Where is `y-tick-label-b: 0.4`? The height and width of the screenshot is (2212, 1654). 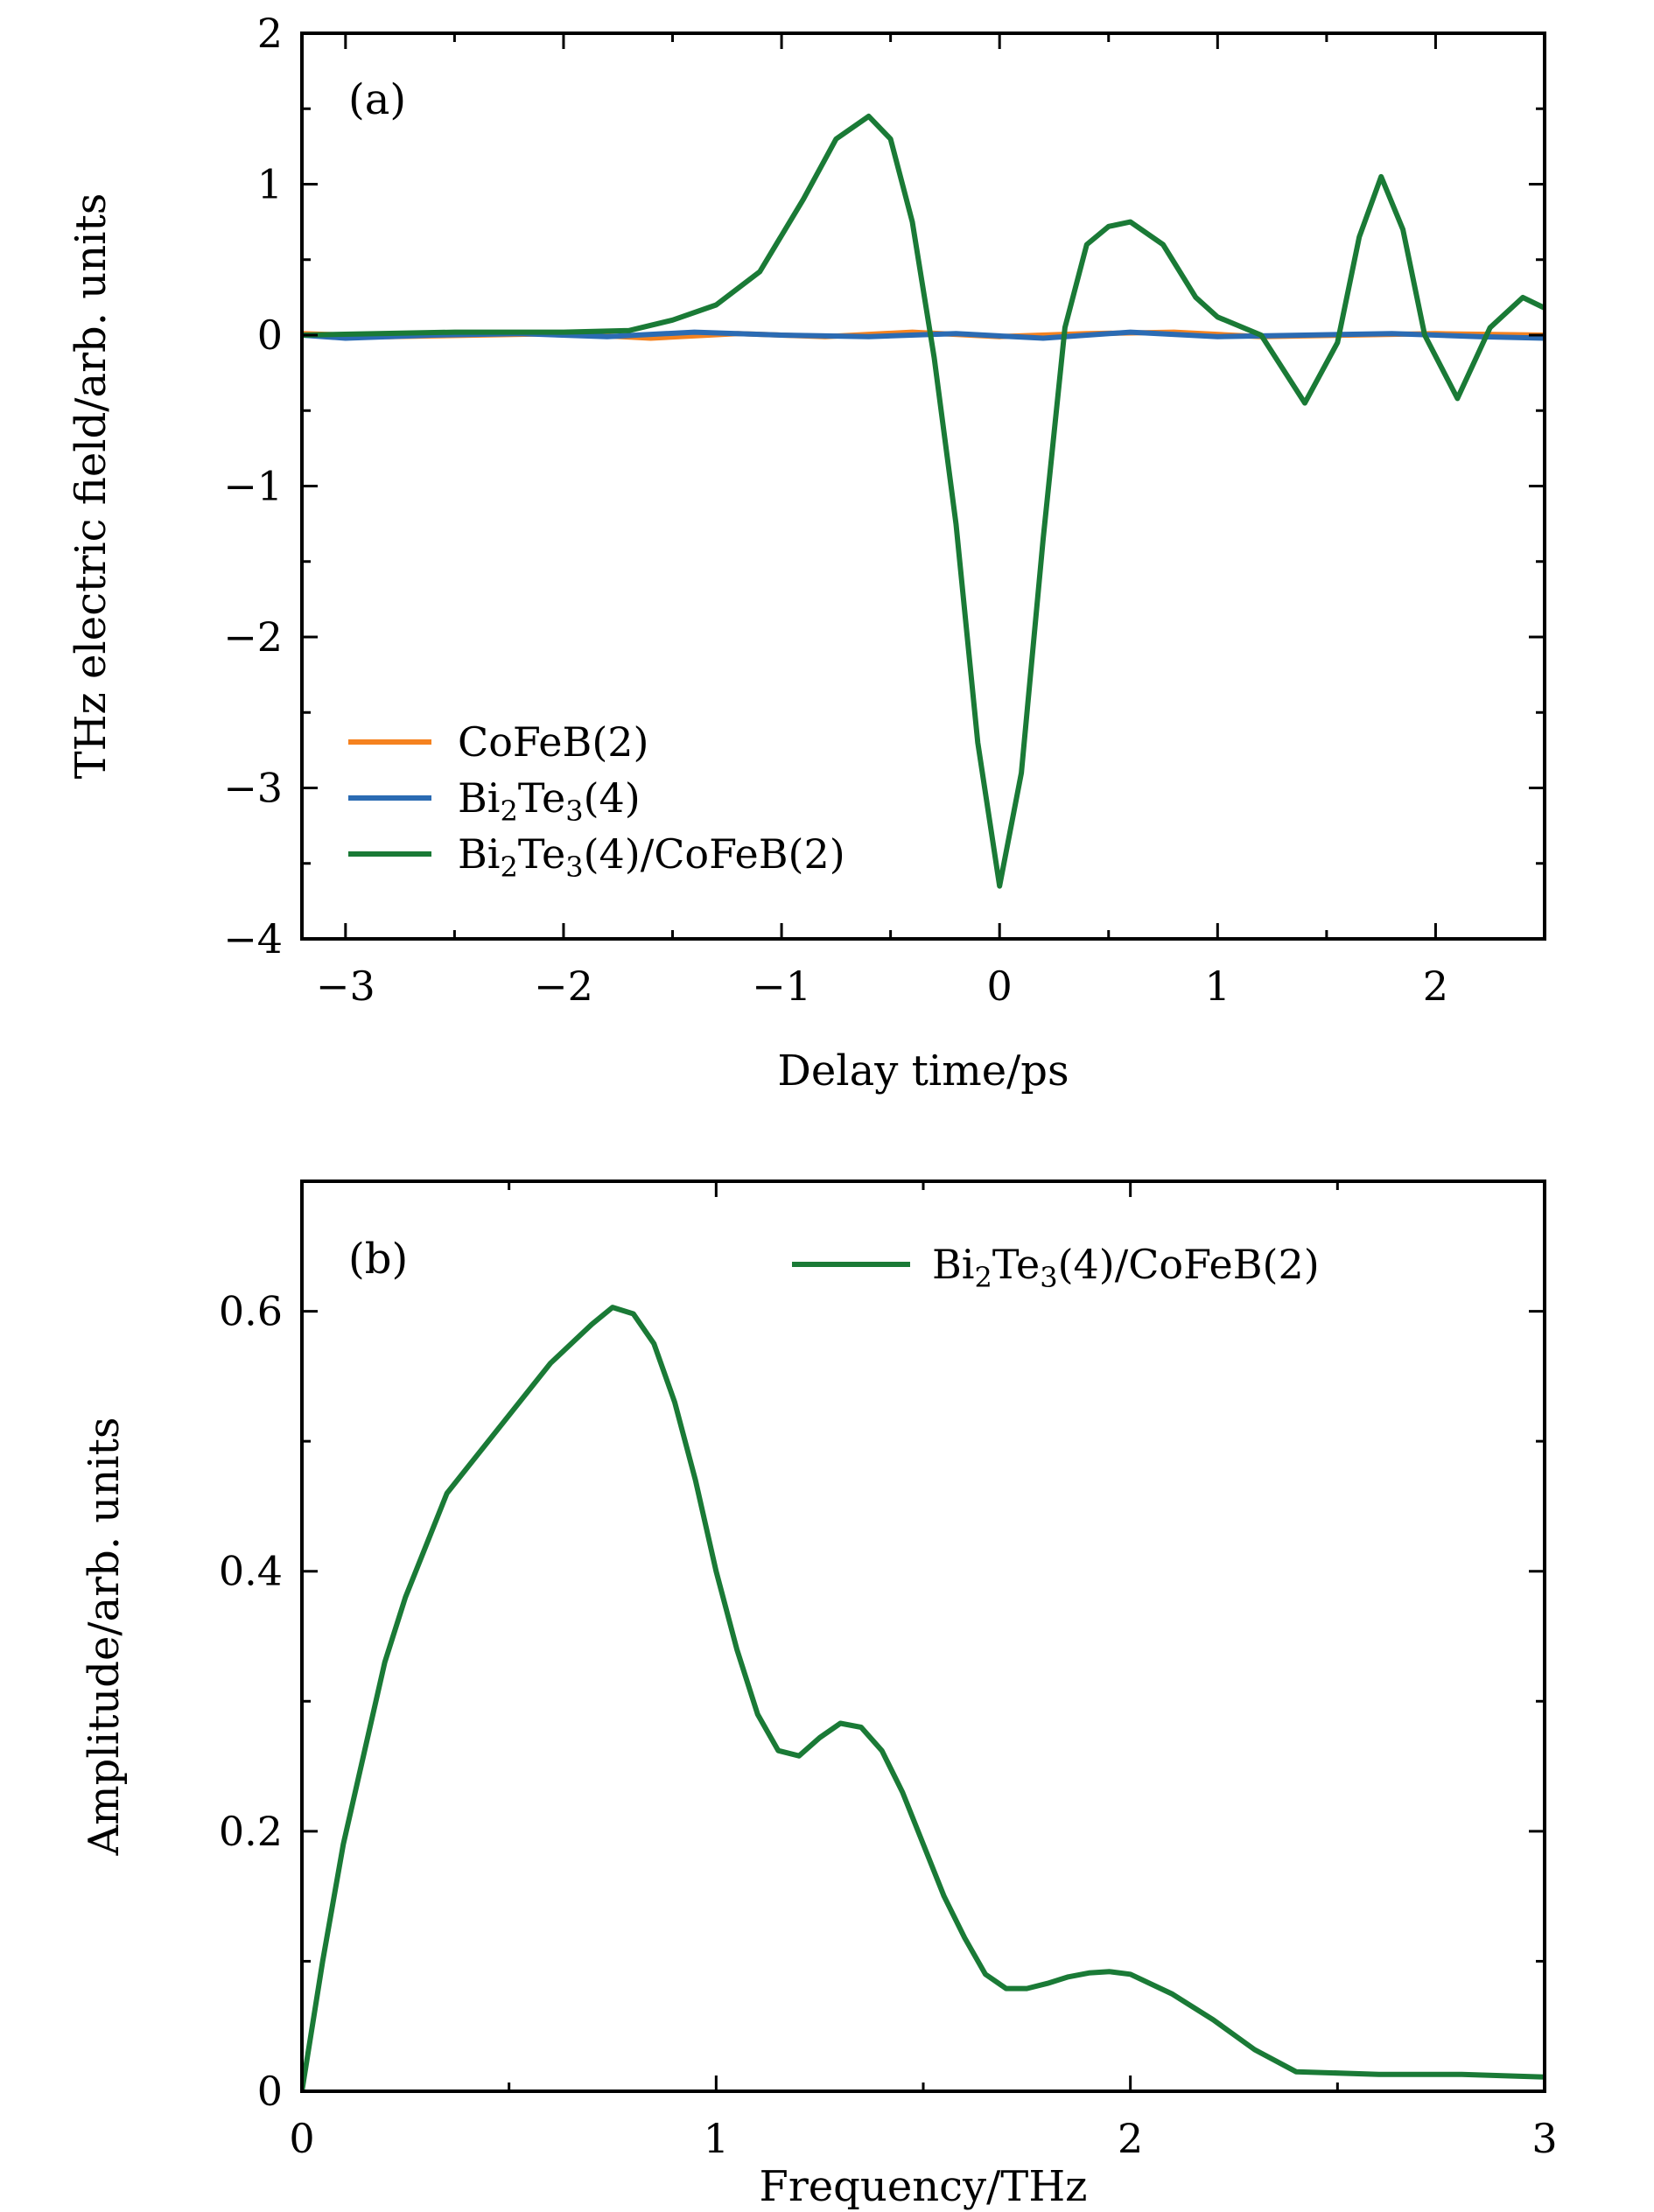
y-tick-label-b: 0.4 is located at coordinates (251, 1571).